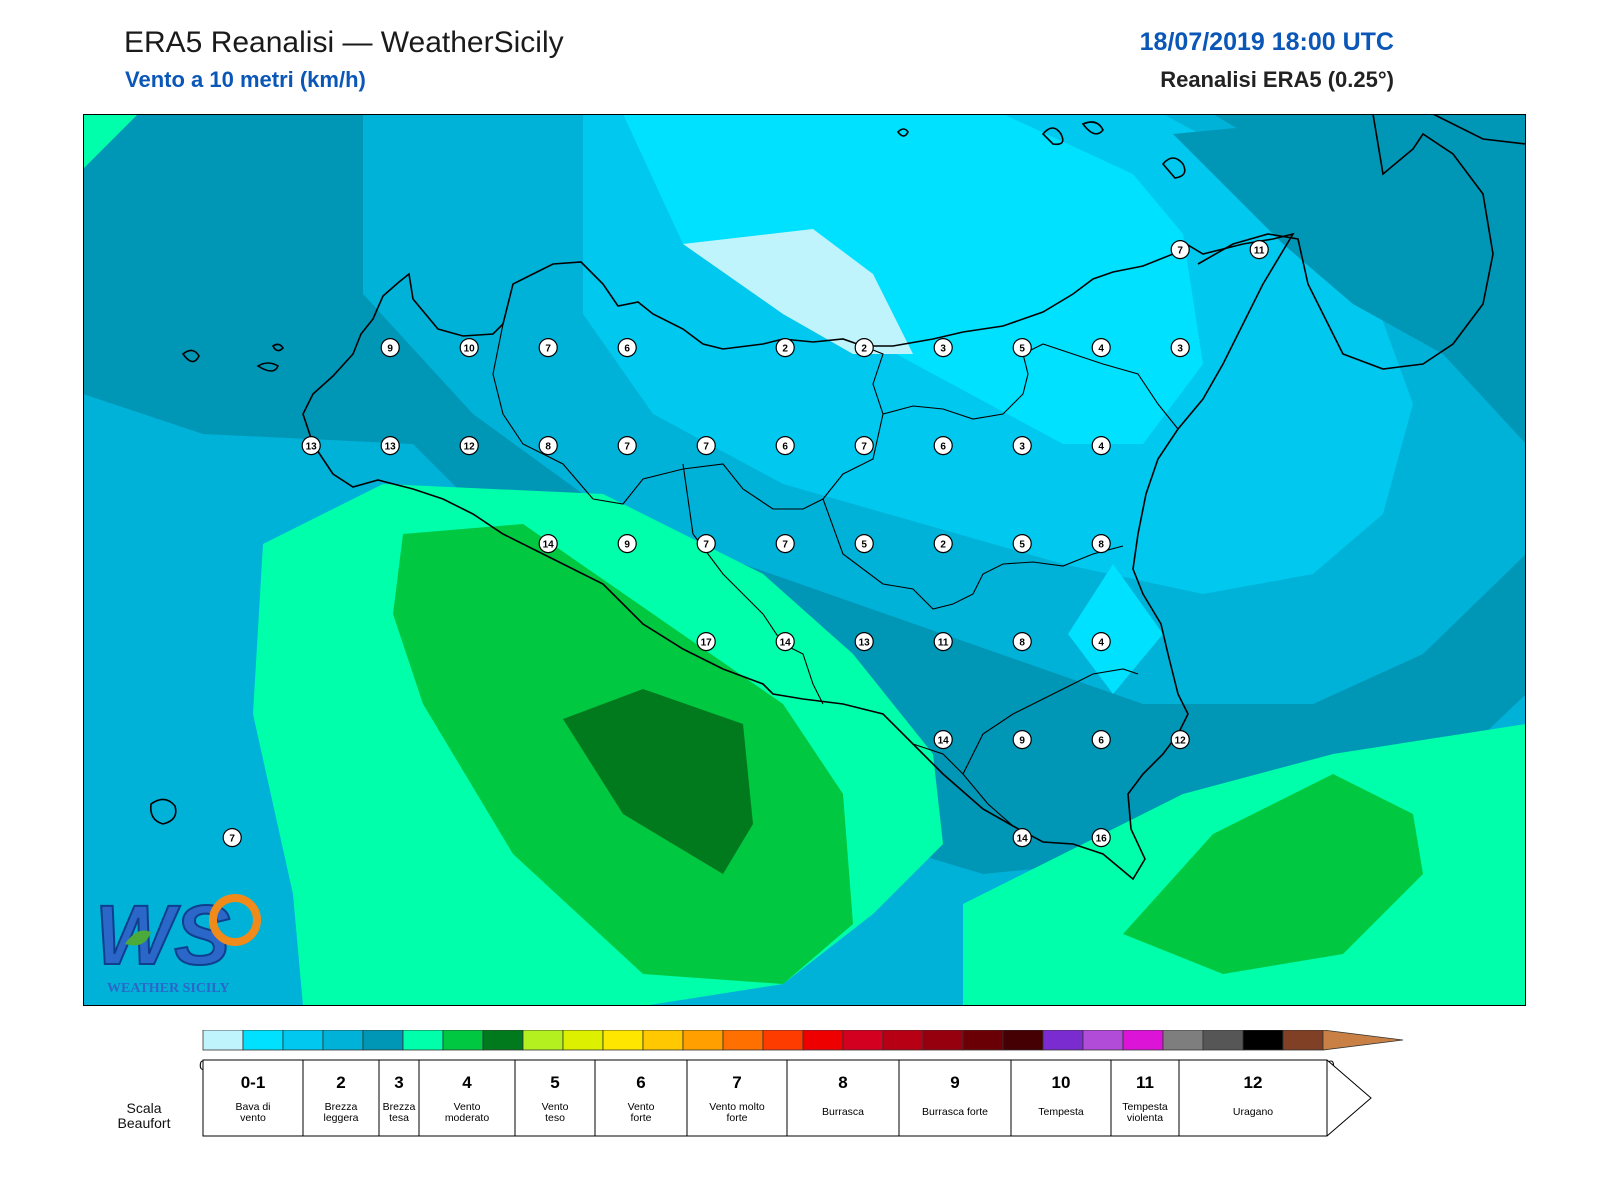 The image size is (1600, 1200). What do you see at coordinates (168, 988) in the screenshot?
I see `logo-text: WEATHER SICILY` at bounding box center [168, 988].